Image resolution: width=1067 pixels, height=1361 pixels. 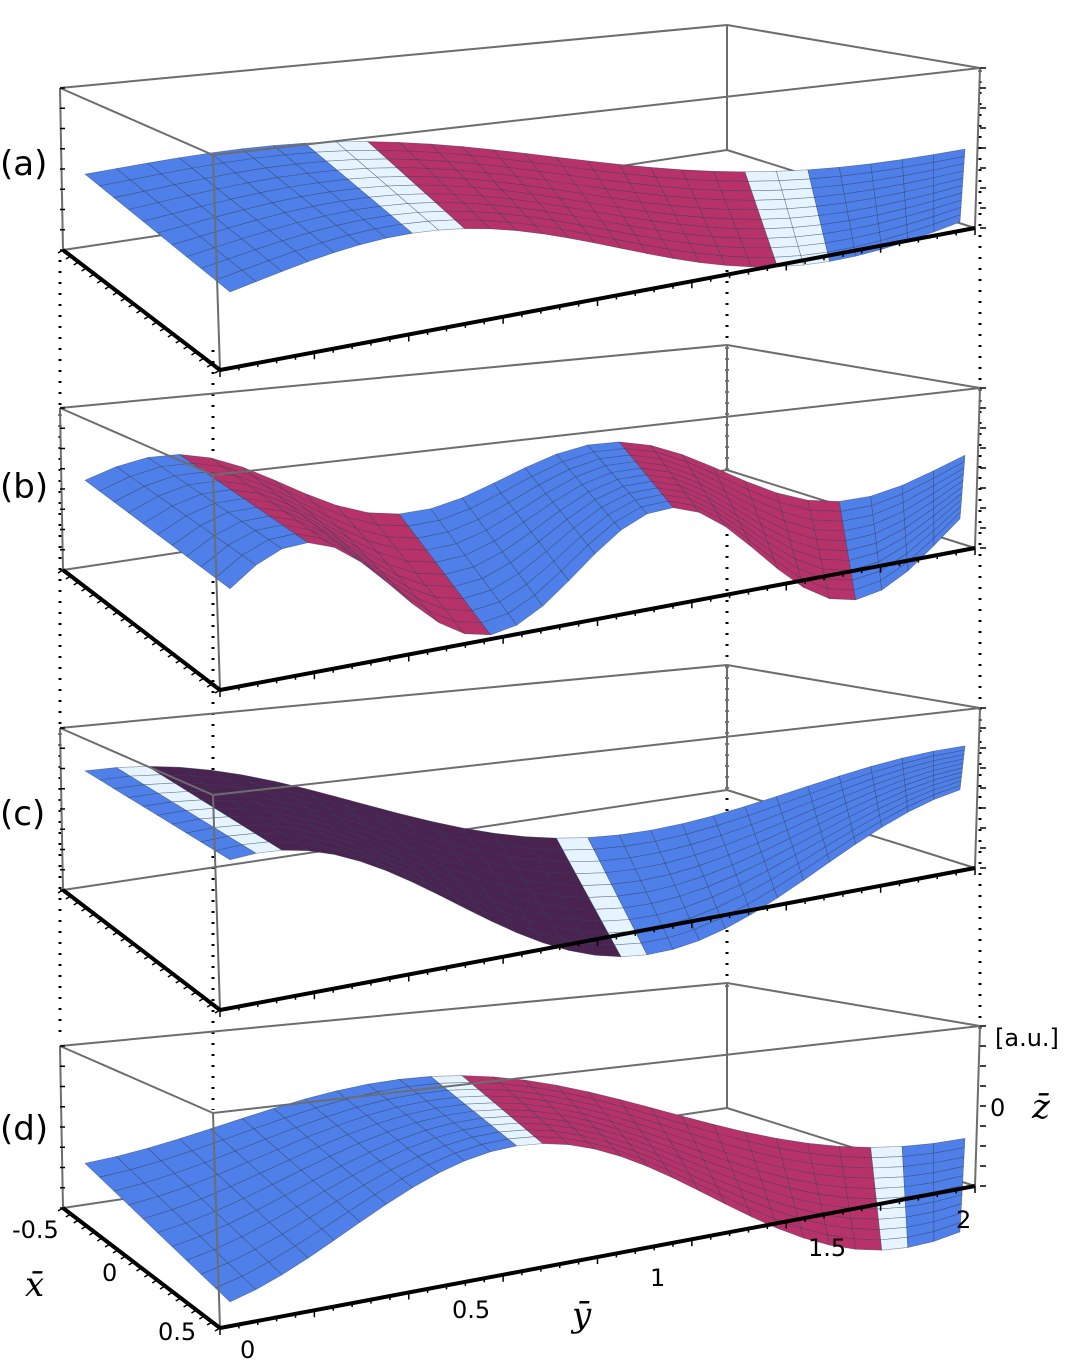 I want to click on y-tick-0: 0, so click(x=247, y=1348).